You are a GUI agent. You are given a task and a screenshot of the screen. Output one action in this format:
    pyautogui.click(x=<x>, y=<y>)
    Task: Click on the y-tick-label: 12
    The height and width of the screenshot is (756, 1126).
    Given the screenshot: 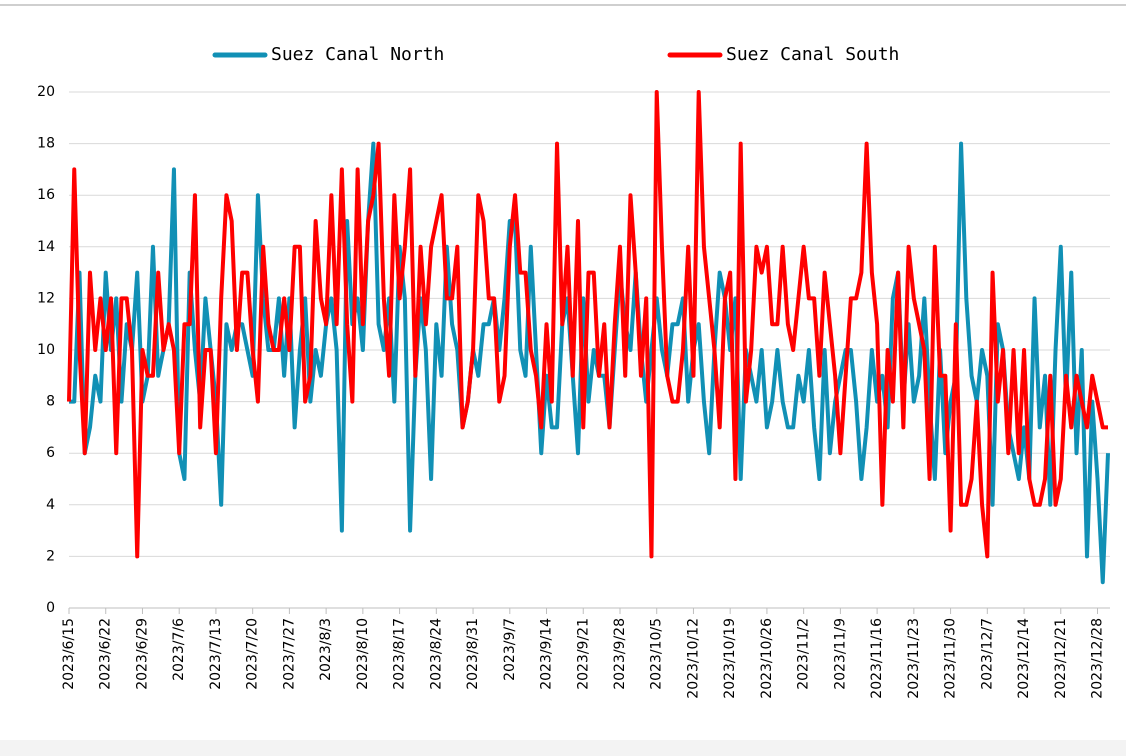 What is the action you would take?
    pyautogui.click(x=46, y=298)
    